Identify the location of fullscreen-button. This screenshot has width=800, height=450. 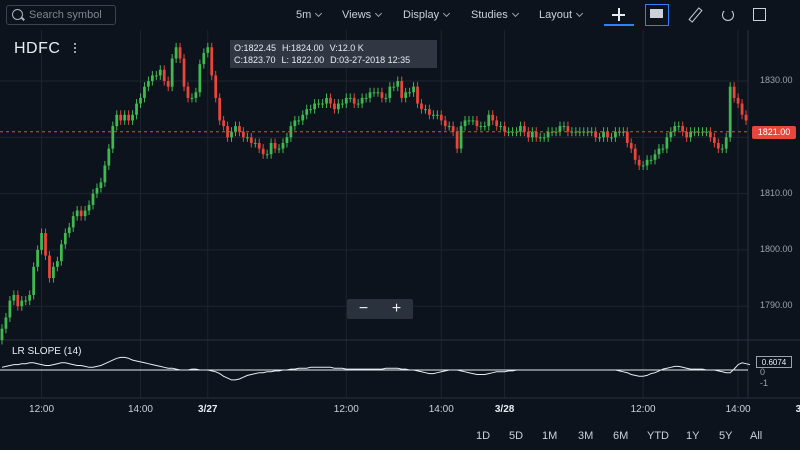
(760, 15).